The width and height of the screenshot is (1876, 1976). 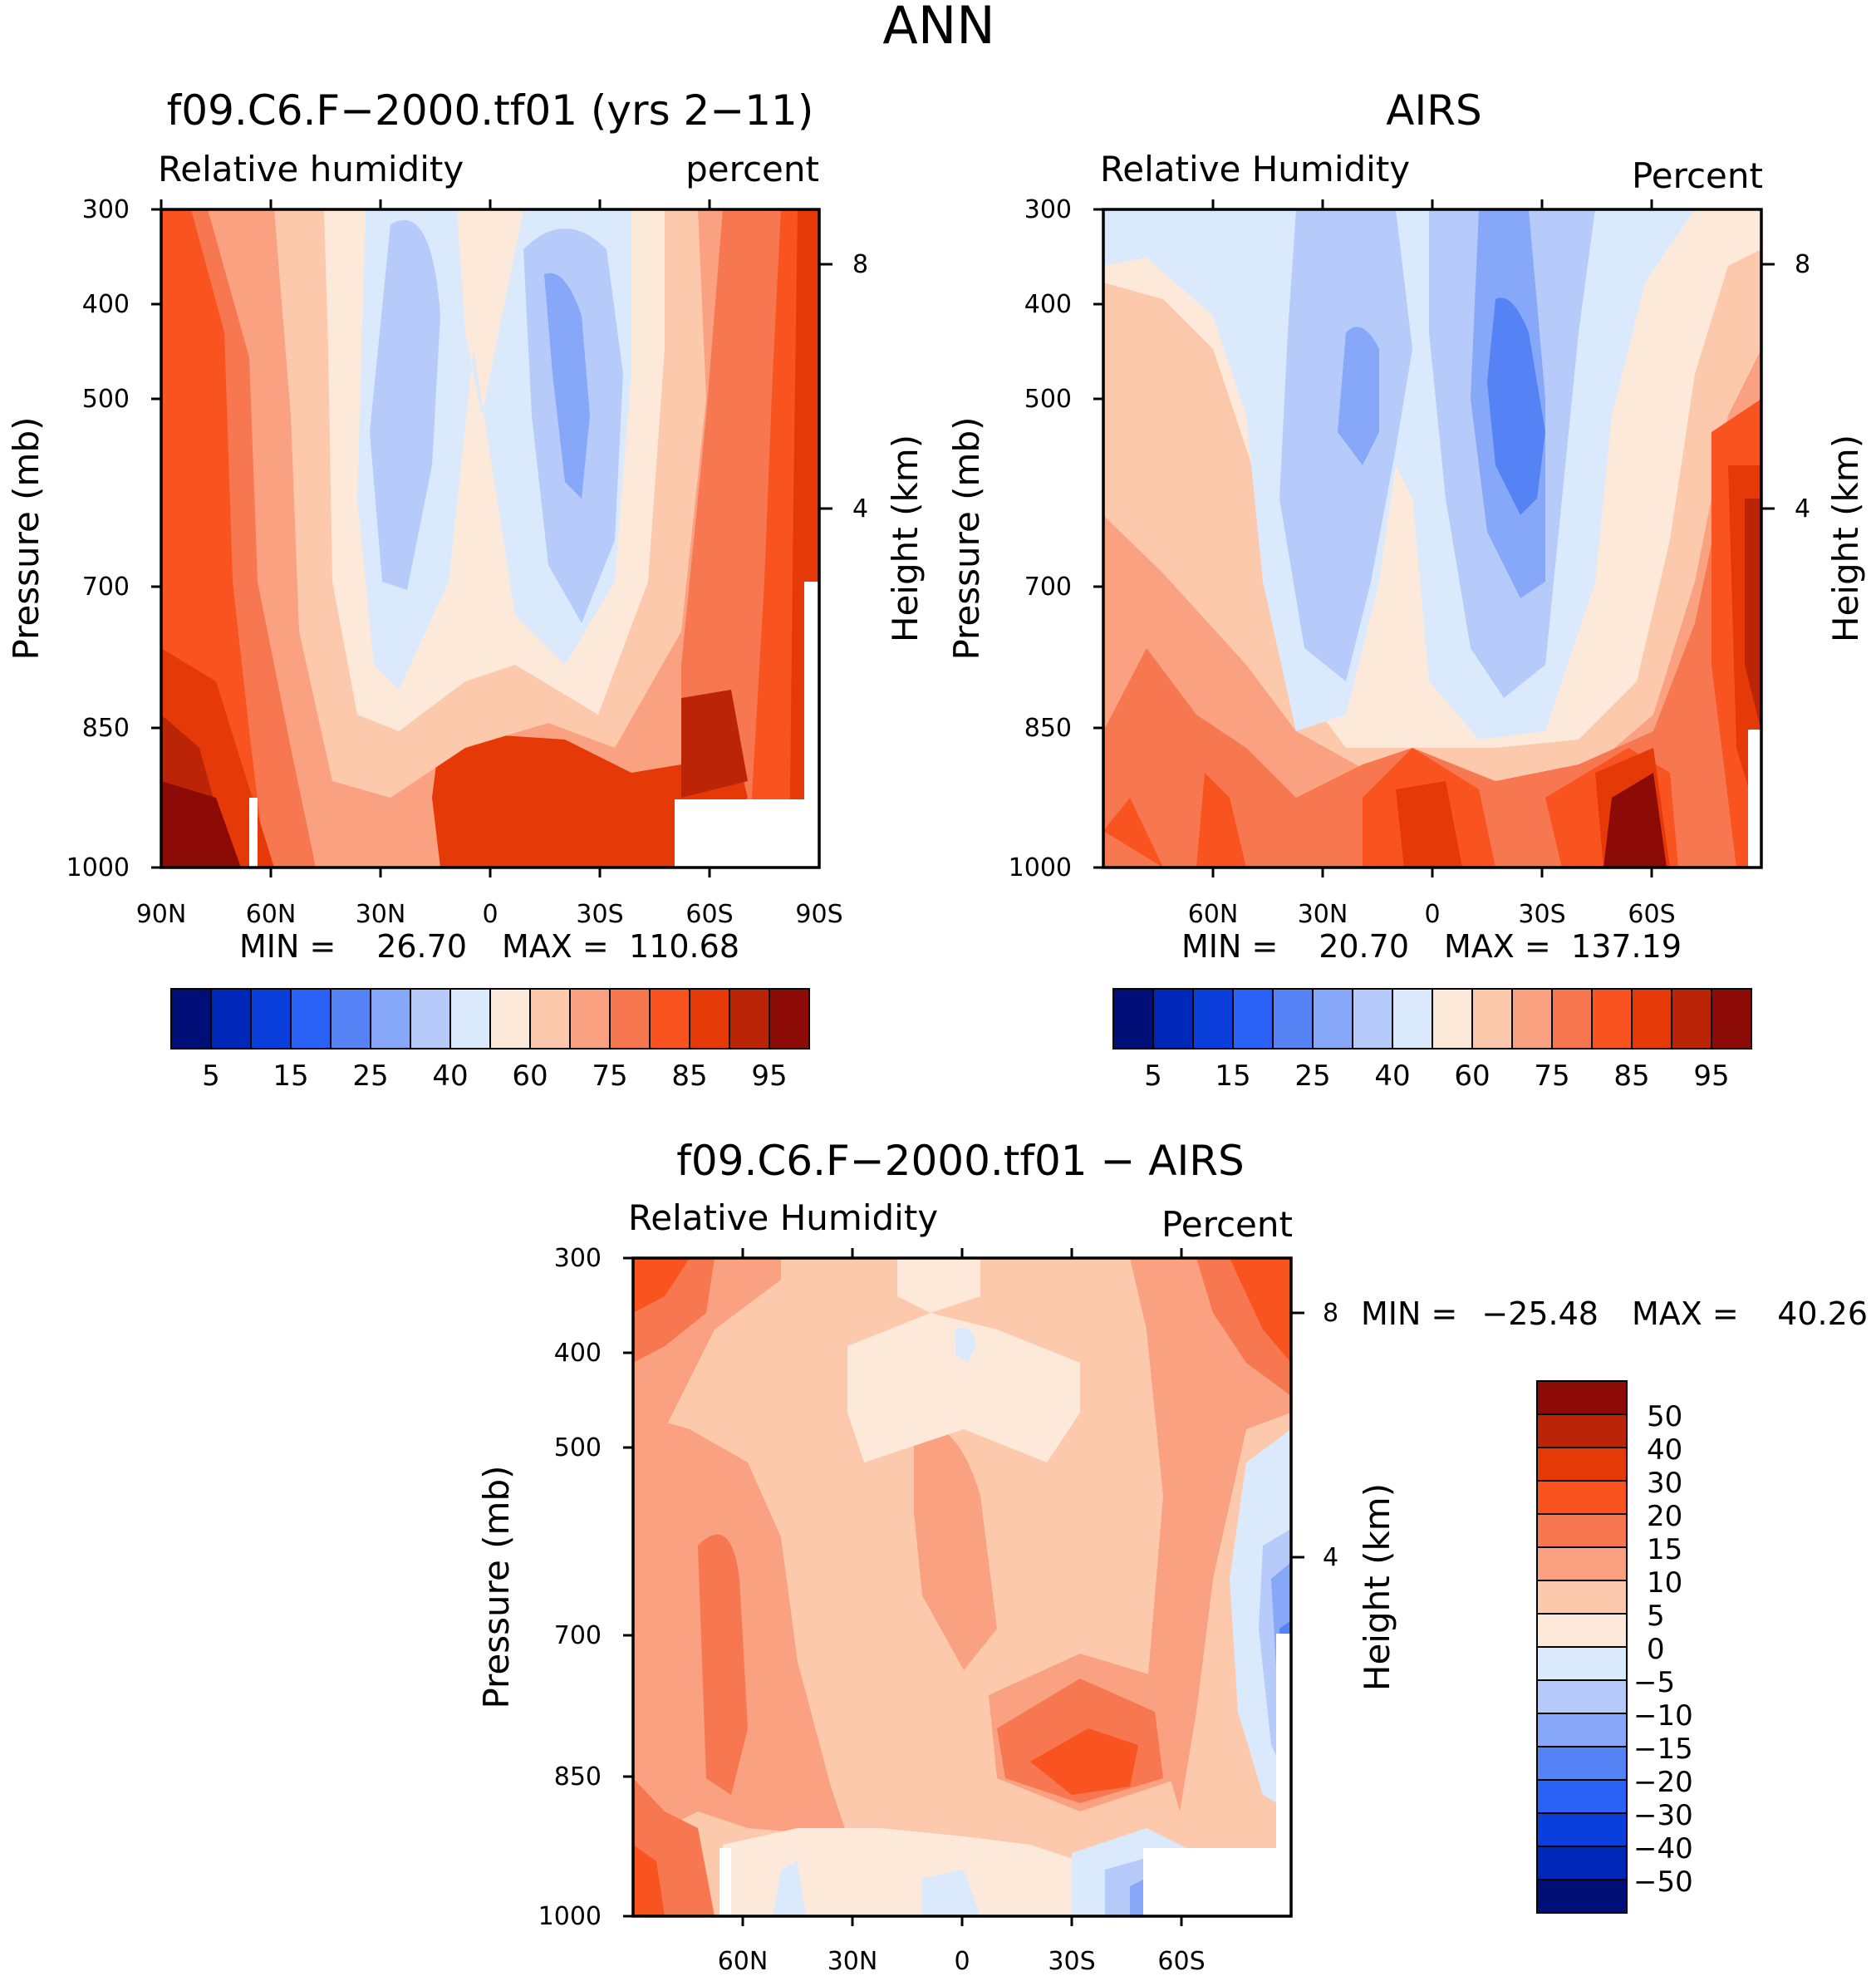 I want to click on colorbar-label: 75, so click(x=610, y=1076).